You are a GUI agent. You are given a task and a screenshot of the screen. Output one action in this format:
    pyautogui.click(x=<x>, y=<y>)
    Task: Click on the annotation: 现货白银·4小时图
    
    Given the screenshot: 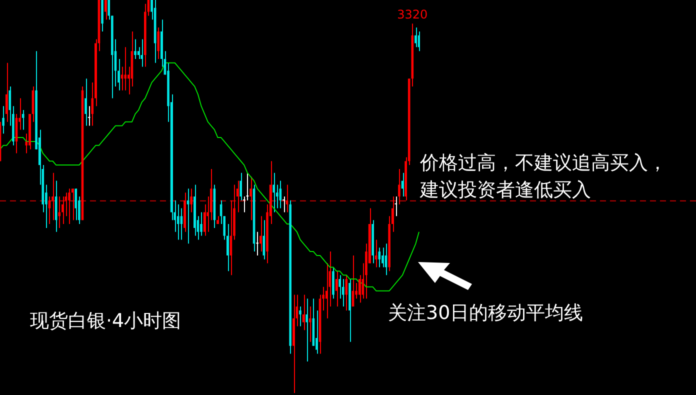 What is the action you would take?
    pyautogui.click(x=106, y=321)
    